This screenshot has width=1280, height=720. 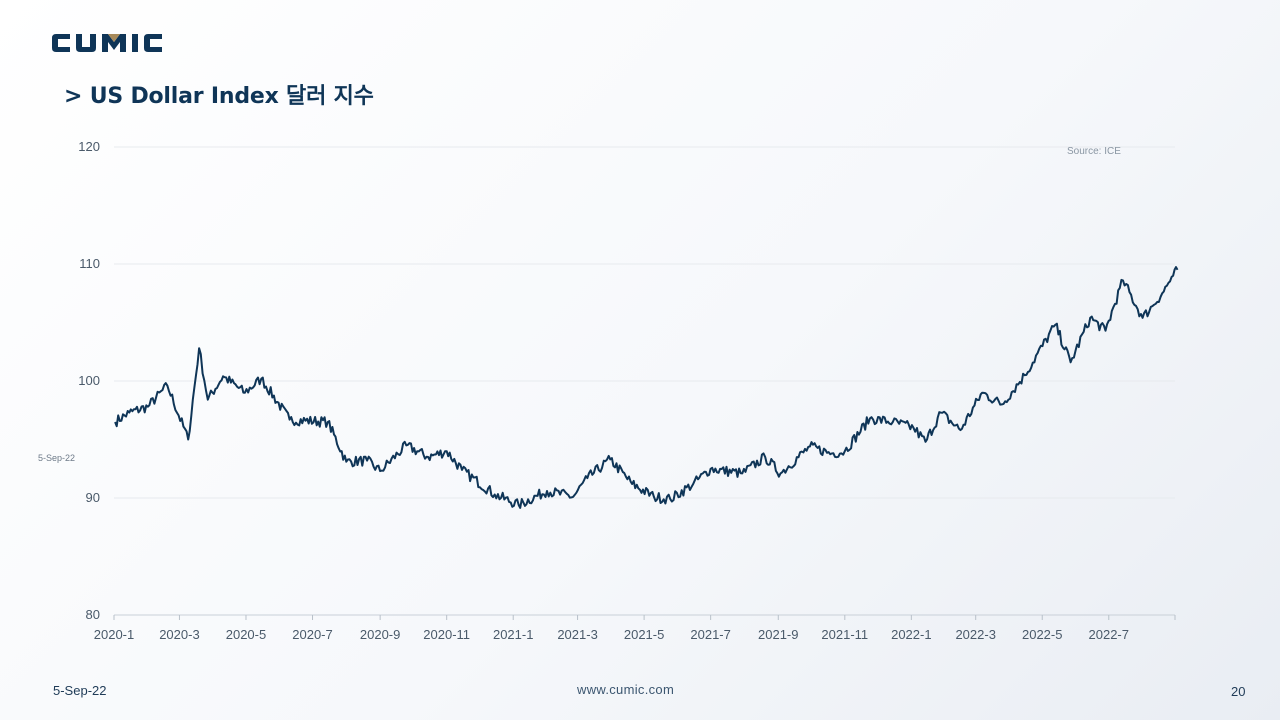 I want to click on footer-url: www.cumic.com, so click(x=626, y=689).